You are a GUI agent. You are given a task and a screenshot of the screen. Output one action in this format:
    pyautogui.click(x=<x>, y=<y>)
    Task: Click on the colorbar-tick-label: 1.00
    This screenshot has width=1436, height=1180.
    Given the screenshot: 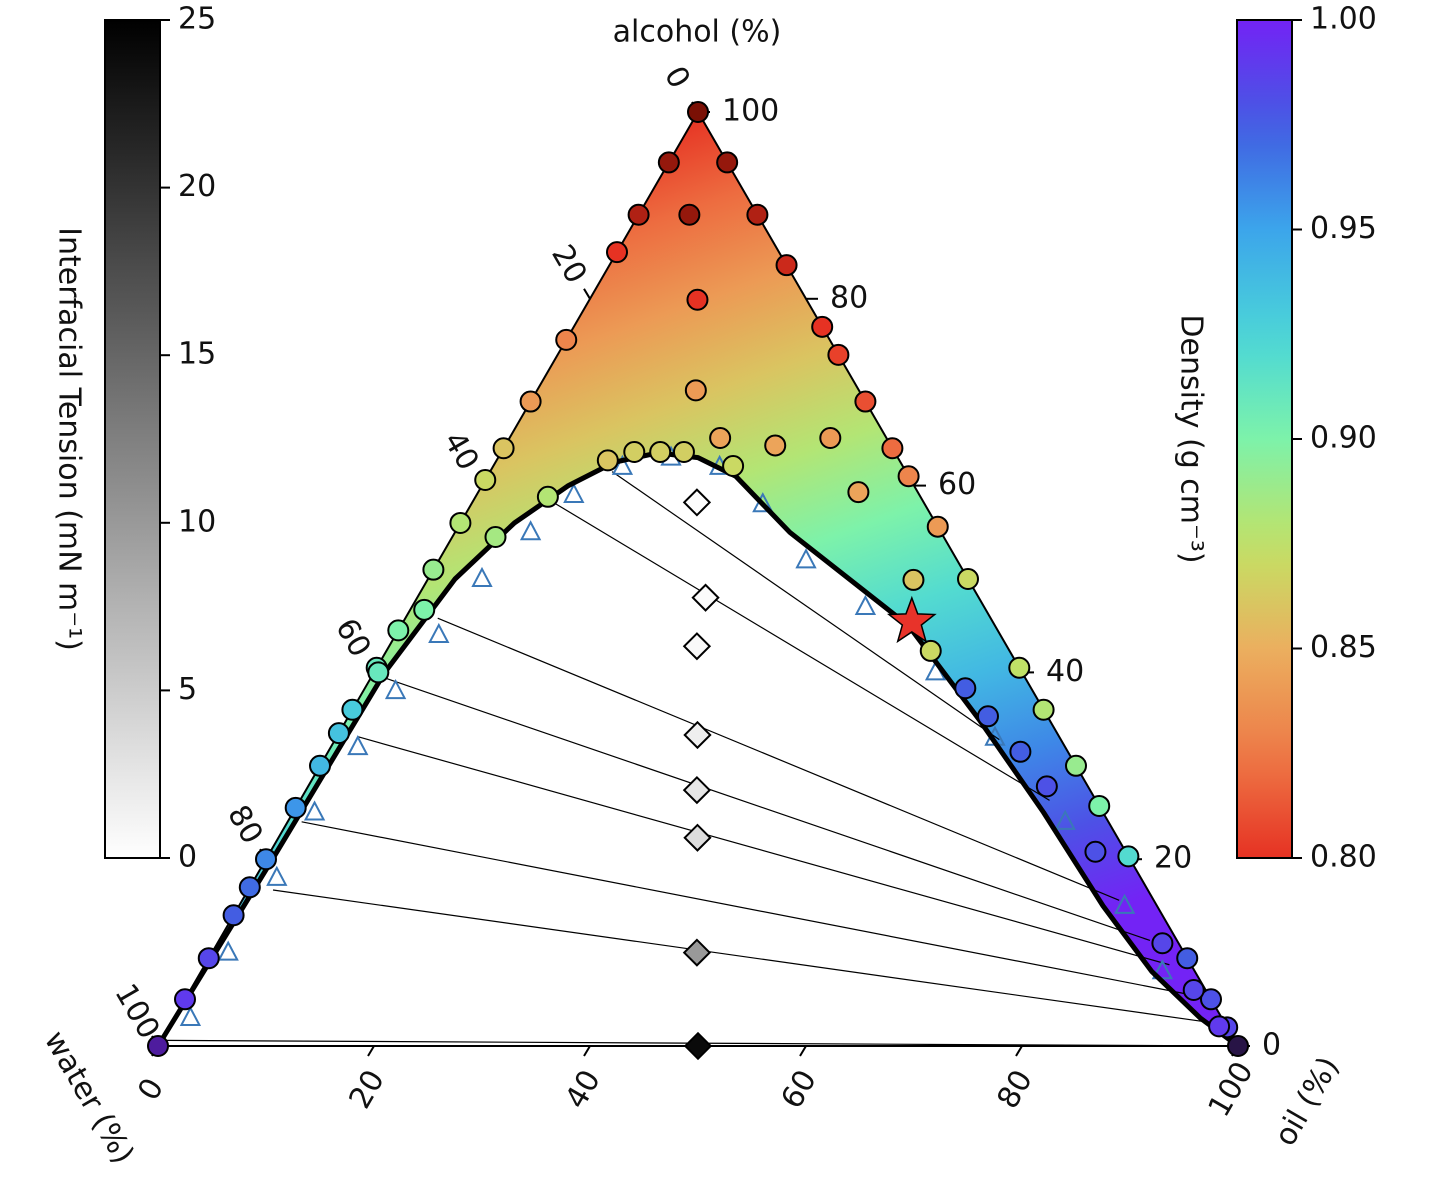 What is the action you would take?
    pyautogui.click(x=1343, y=19)
    